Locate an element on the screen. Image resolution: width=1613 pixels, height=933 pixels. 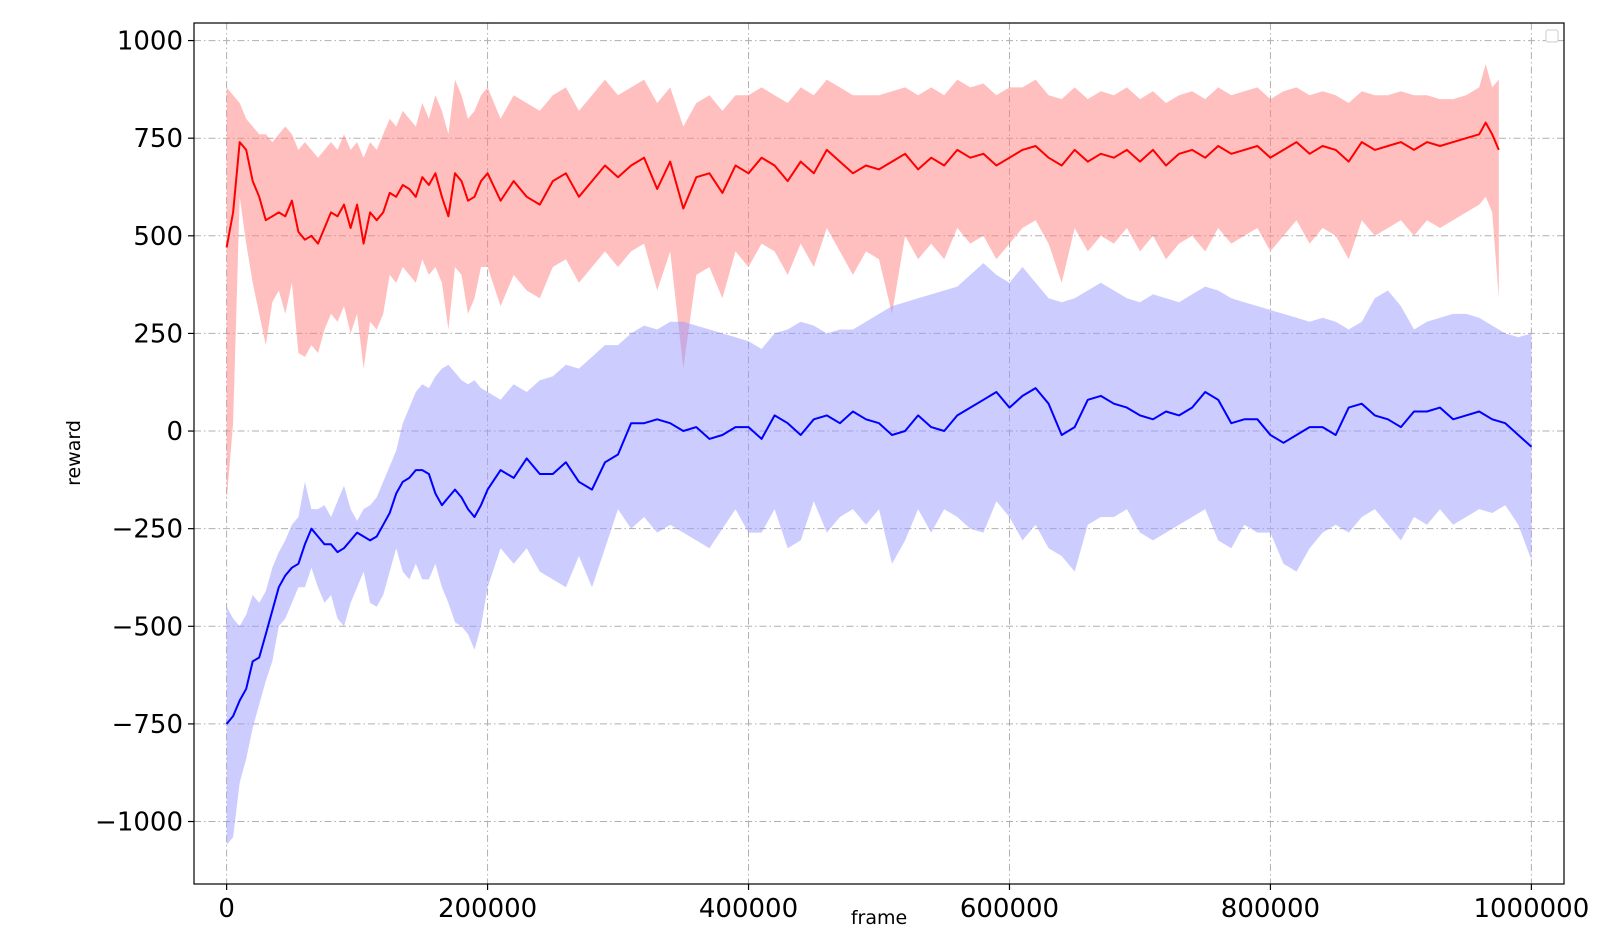
x-tick-label: 600000 is located at coordinates (1009, 909).